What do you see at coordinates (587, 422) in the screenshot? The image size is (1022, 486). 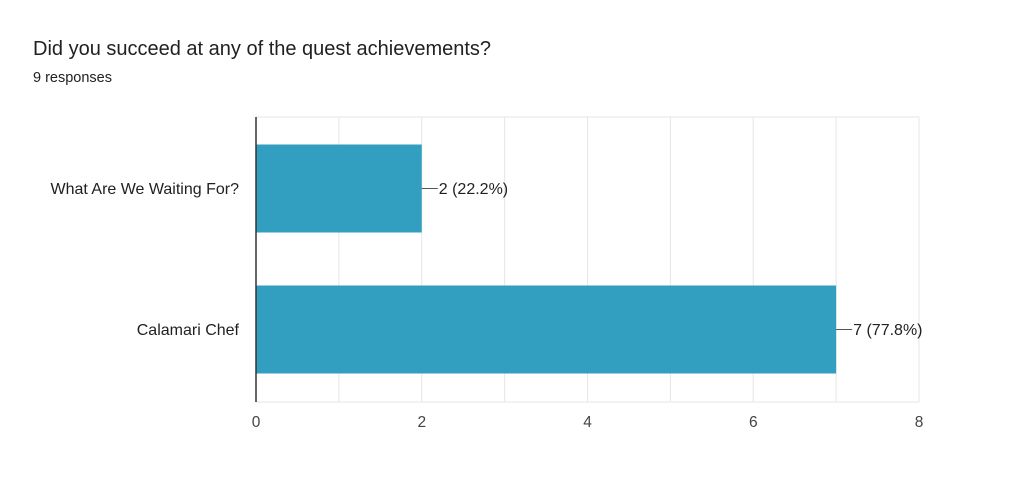 I see `x-tick-label-2: 4` at bounding box center [587, 422].